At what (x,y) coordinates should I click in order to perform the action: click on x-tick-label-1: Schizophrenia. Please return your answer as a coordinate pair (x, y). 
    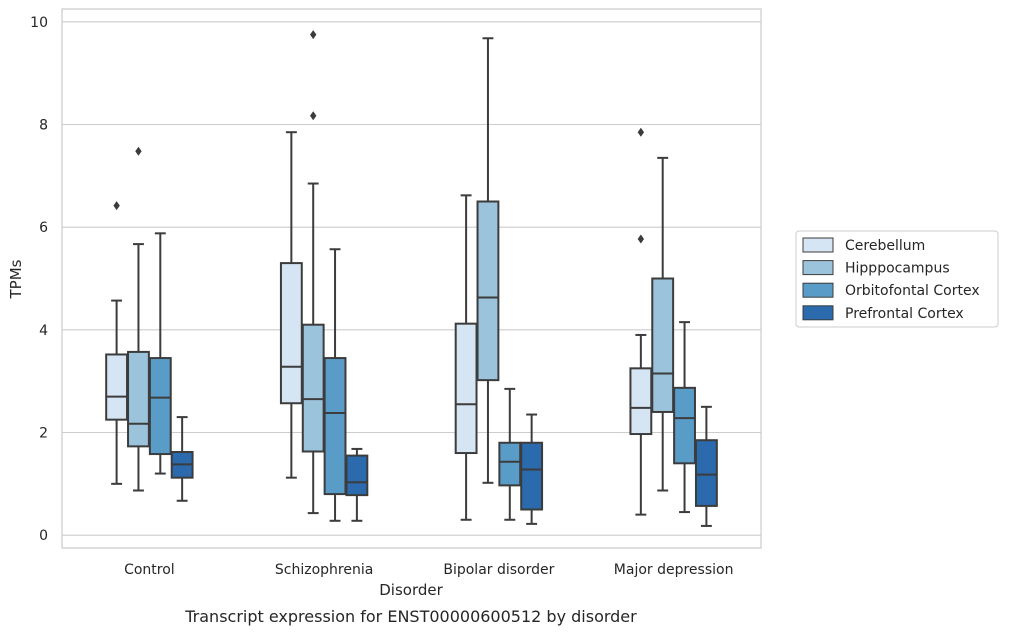
    Looking at the image, I should click on (324, 570).